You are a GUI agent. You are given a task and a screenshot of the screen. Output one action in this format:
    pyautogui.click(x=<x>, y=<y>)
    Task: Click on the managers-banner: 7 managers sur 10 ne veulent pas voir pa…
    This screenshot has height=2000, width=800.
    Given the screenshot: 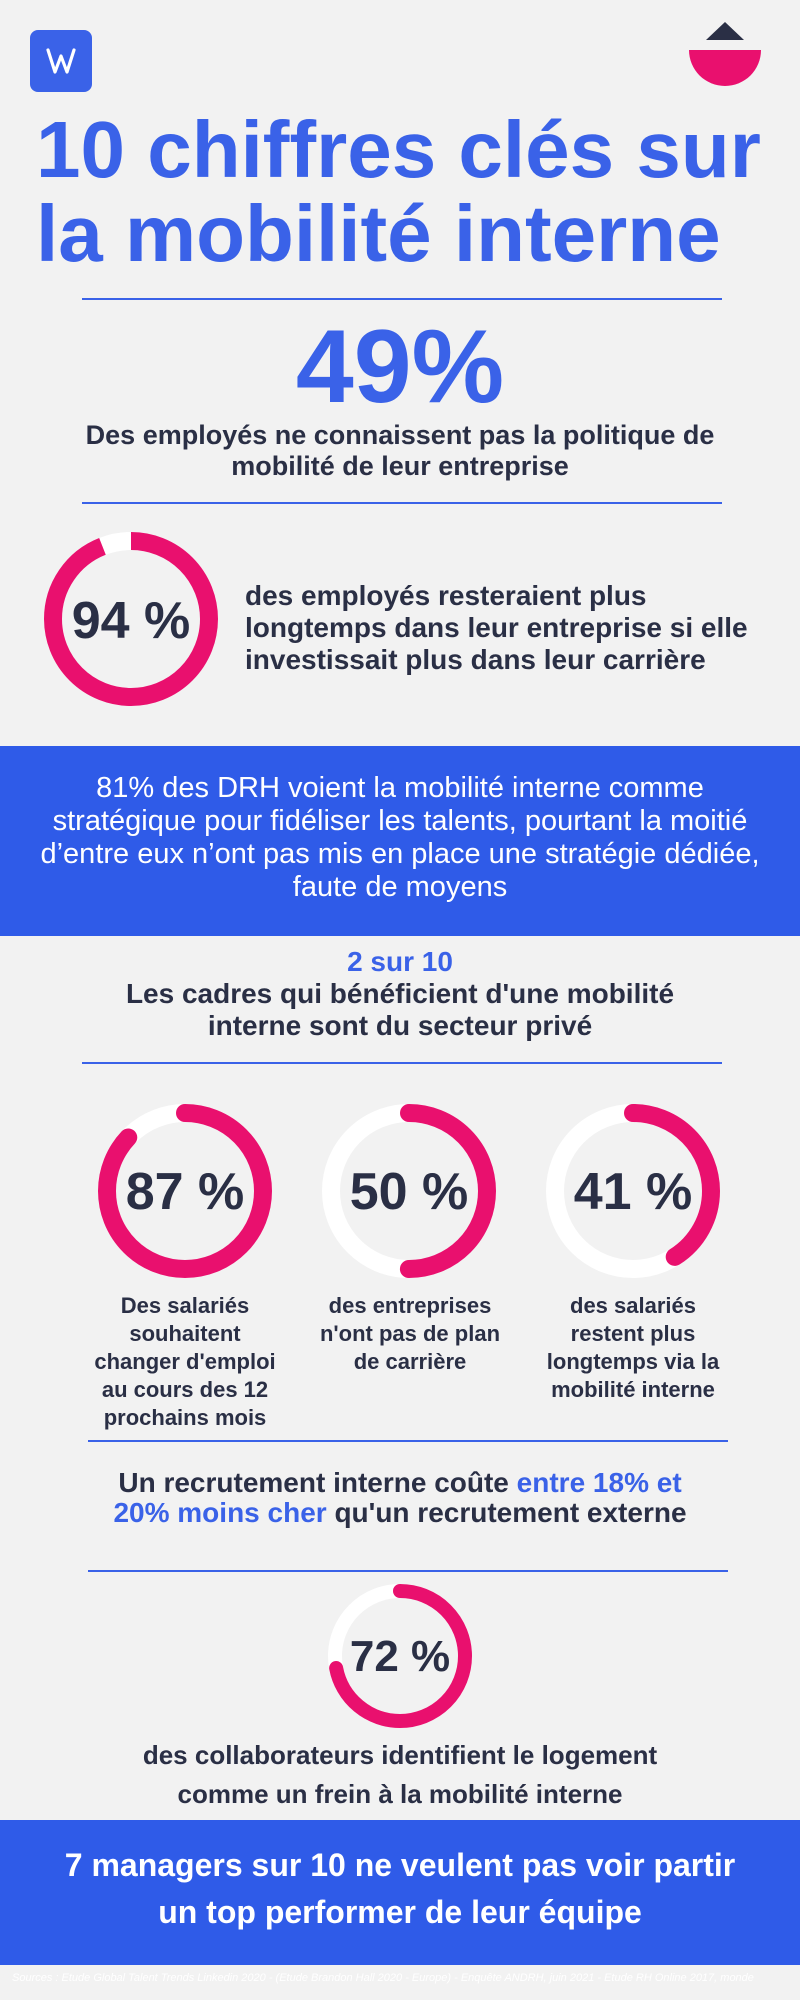 What is the action you would take?
    pyautogui.click(x=400, y=1892)
    